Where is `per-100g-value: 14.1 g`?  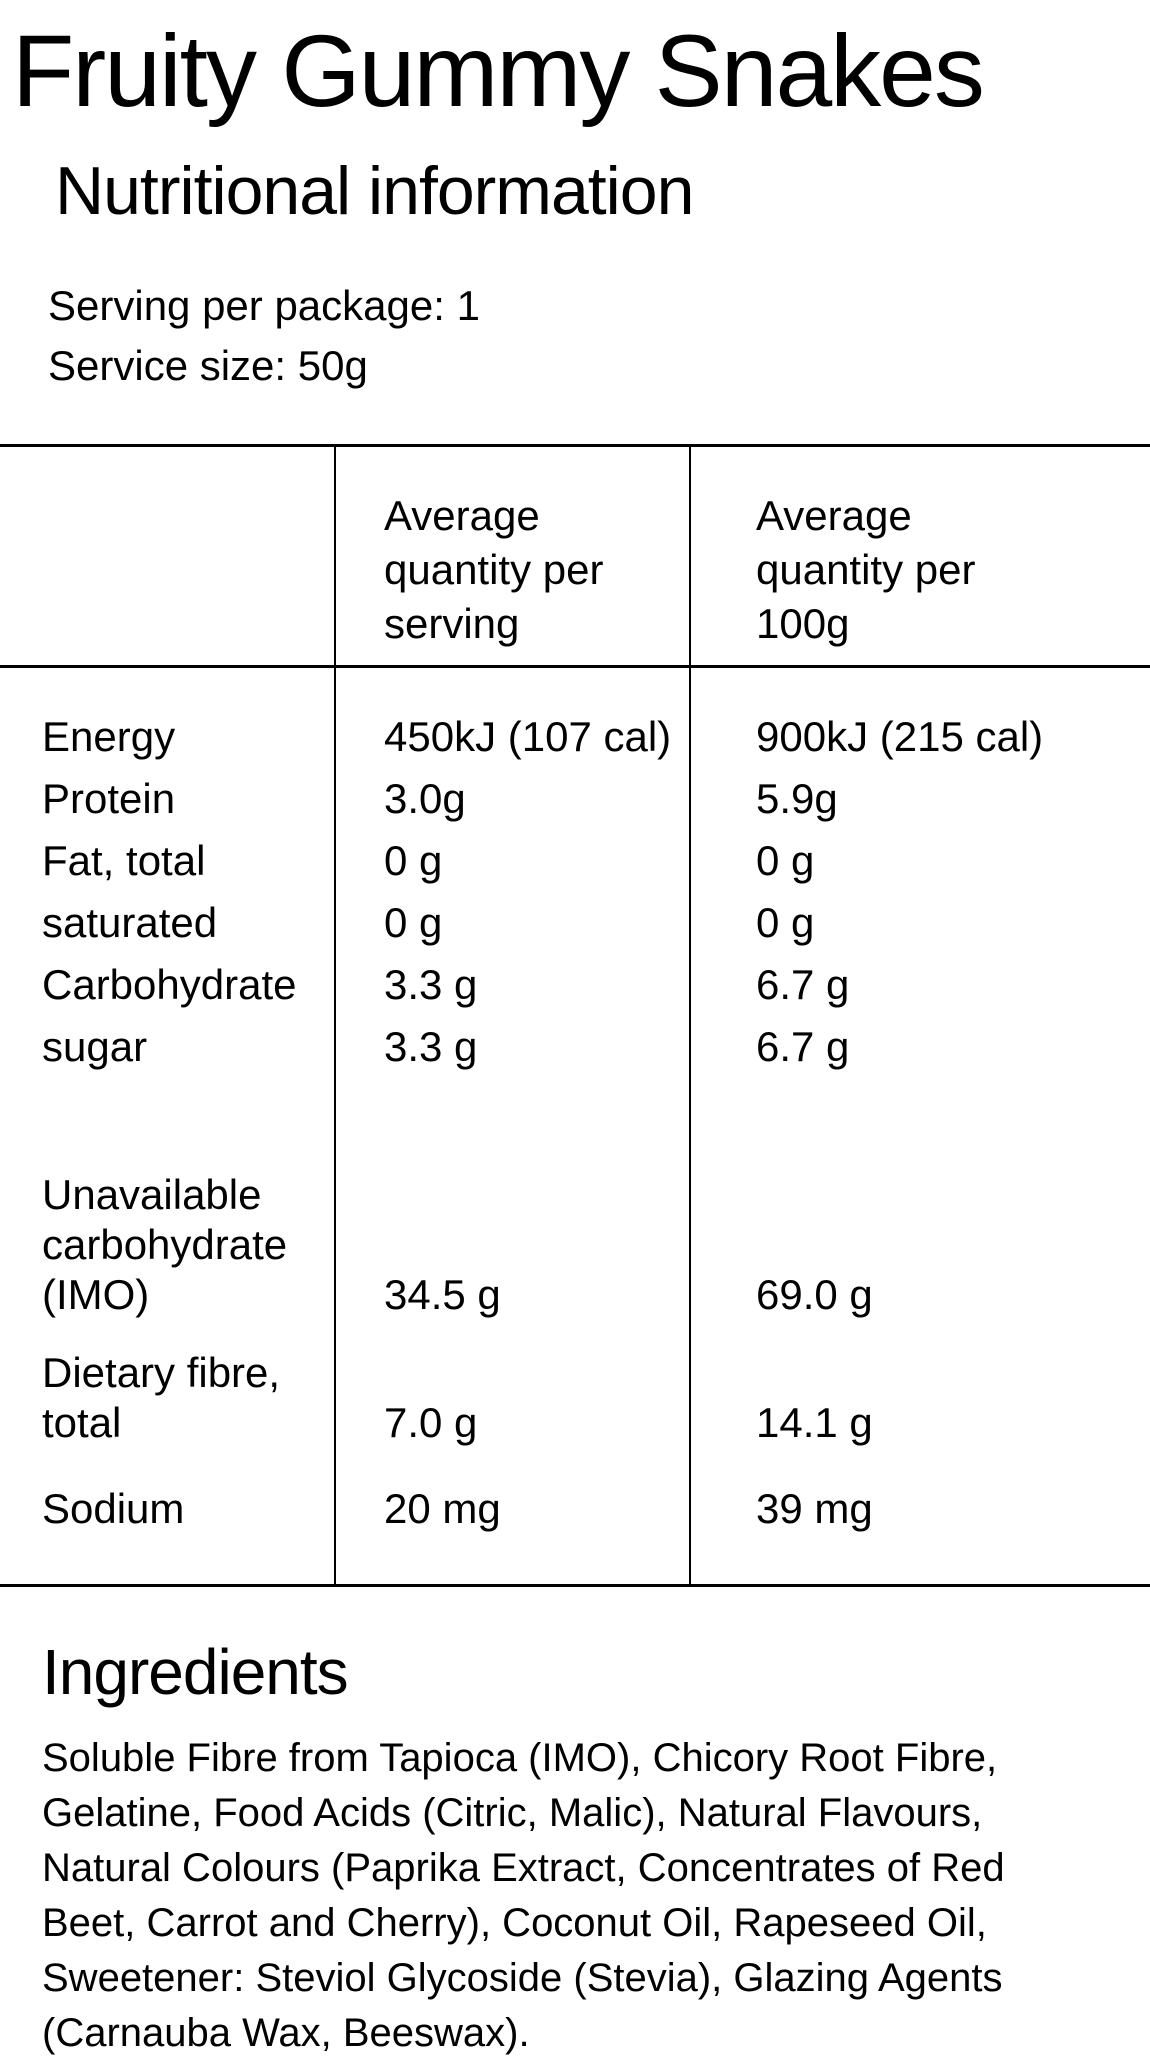
per-100g-value: 14.1 g is located at coordinates (919, 1384).